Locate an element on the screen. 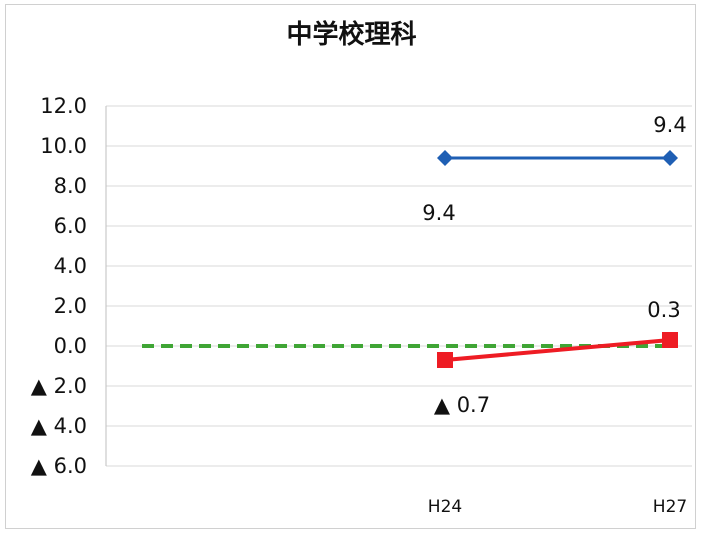 The image size is (703, 535). data-label: ▲ 0.7 is located at coordinates (462, 405).